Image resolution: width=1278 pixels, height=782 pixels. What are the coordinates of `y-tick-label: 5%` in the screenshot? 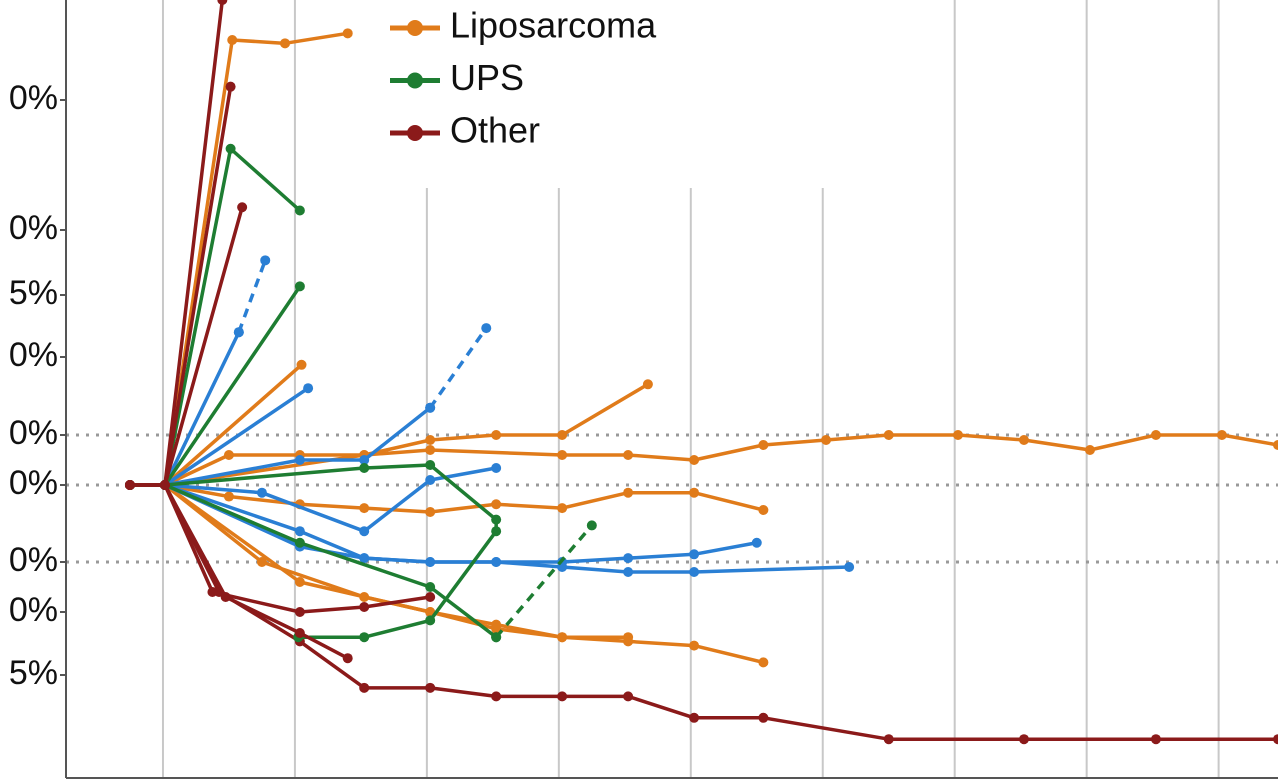 It's located at (33, 673).